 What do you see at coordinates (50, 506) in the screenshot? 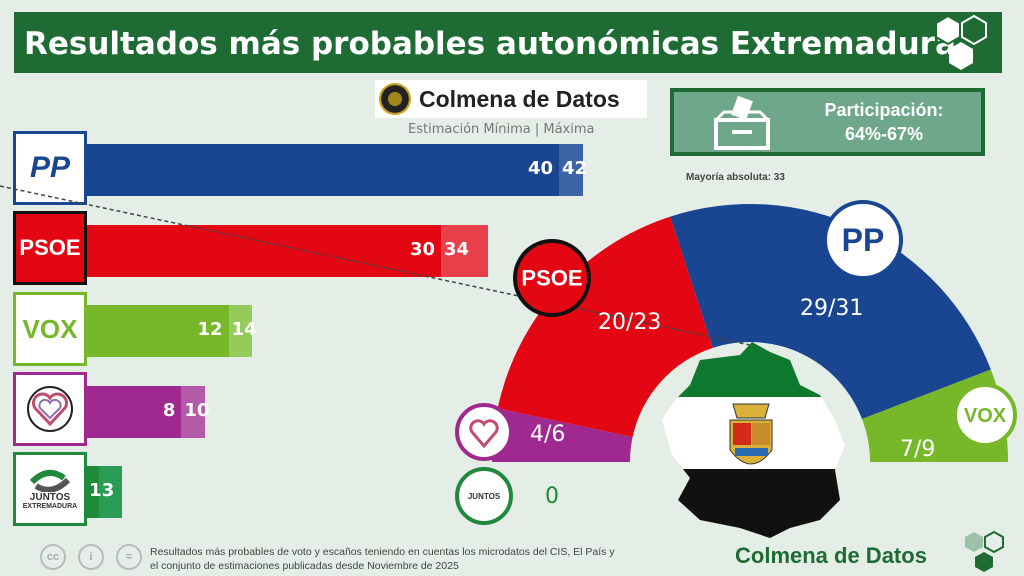
I see `juntos-text-2: EXTREMADURA` at bounding box center [50, 506].